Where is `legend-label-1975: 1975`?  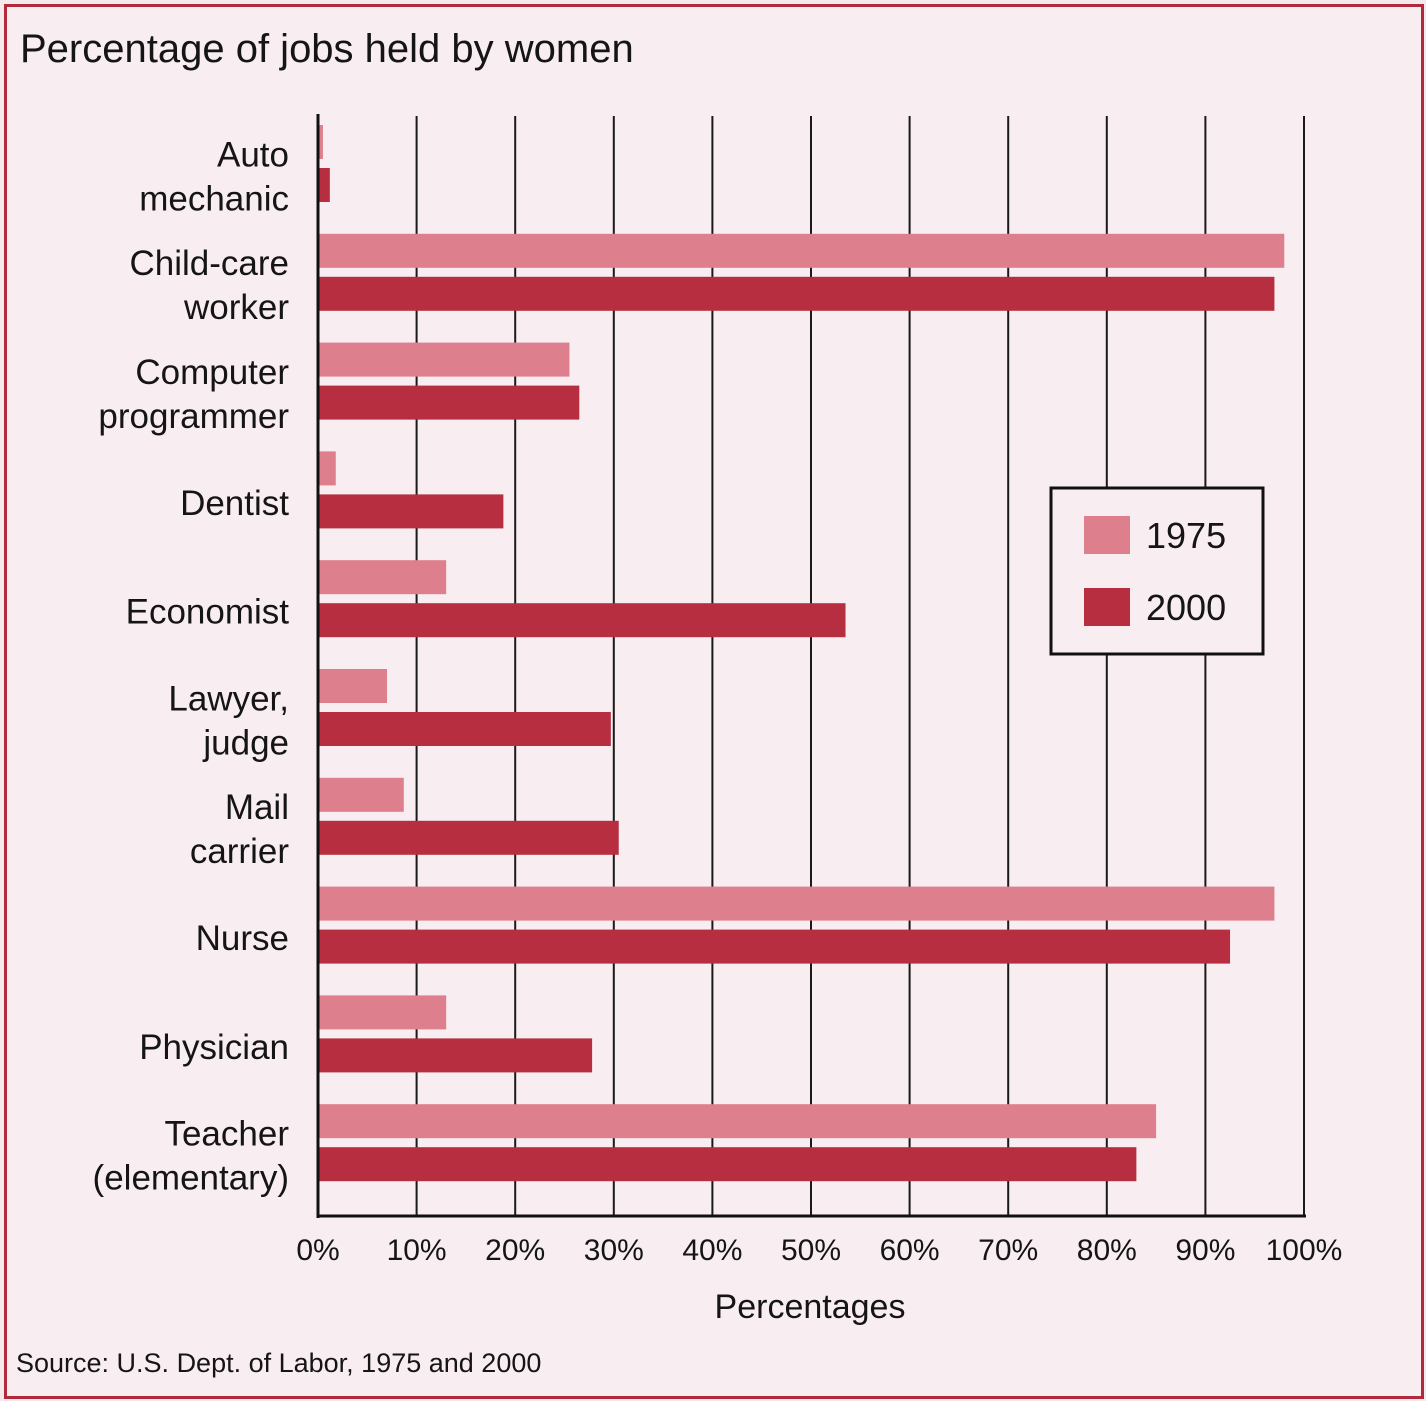 legend-label-1975: 1975 is located at coordinates (1186, 535).